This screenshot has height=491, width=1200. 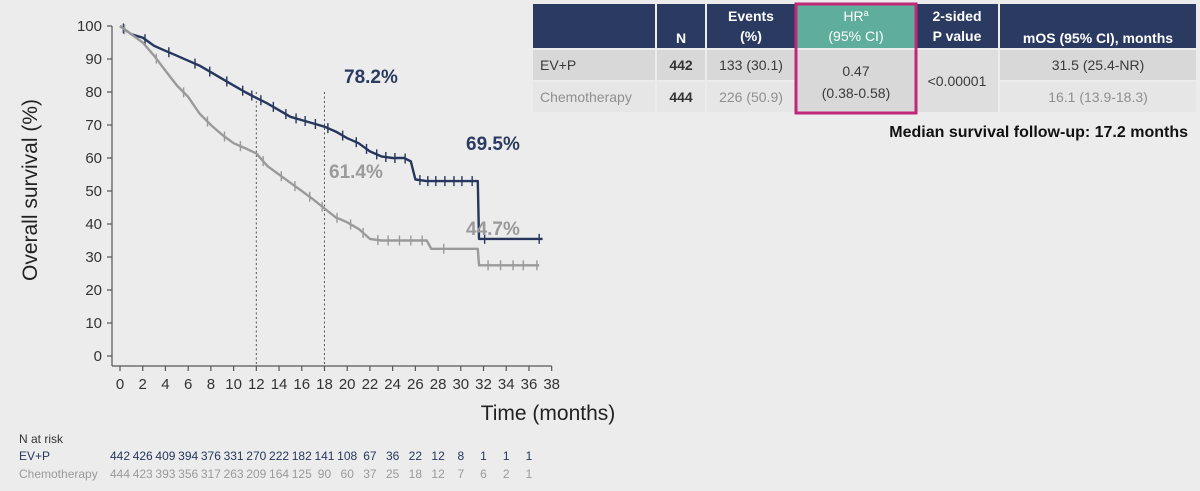 What do you see at coordinates (957, 81) in the screenshot?
I see `cell-p` at bounding box center [957, 81].